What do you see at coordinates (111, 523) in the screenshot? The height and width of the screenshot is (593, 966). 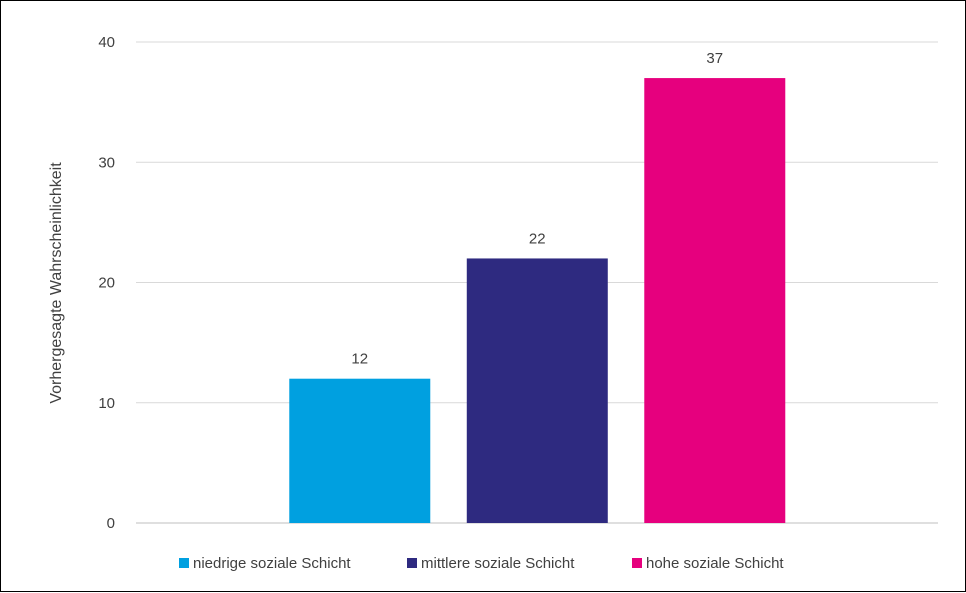 I see `y-tick-label: 0` at bounding box center [111, 523].